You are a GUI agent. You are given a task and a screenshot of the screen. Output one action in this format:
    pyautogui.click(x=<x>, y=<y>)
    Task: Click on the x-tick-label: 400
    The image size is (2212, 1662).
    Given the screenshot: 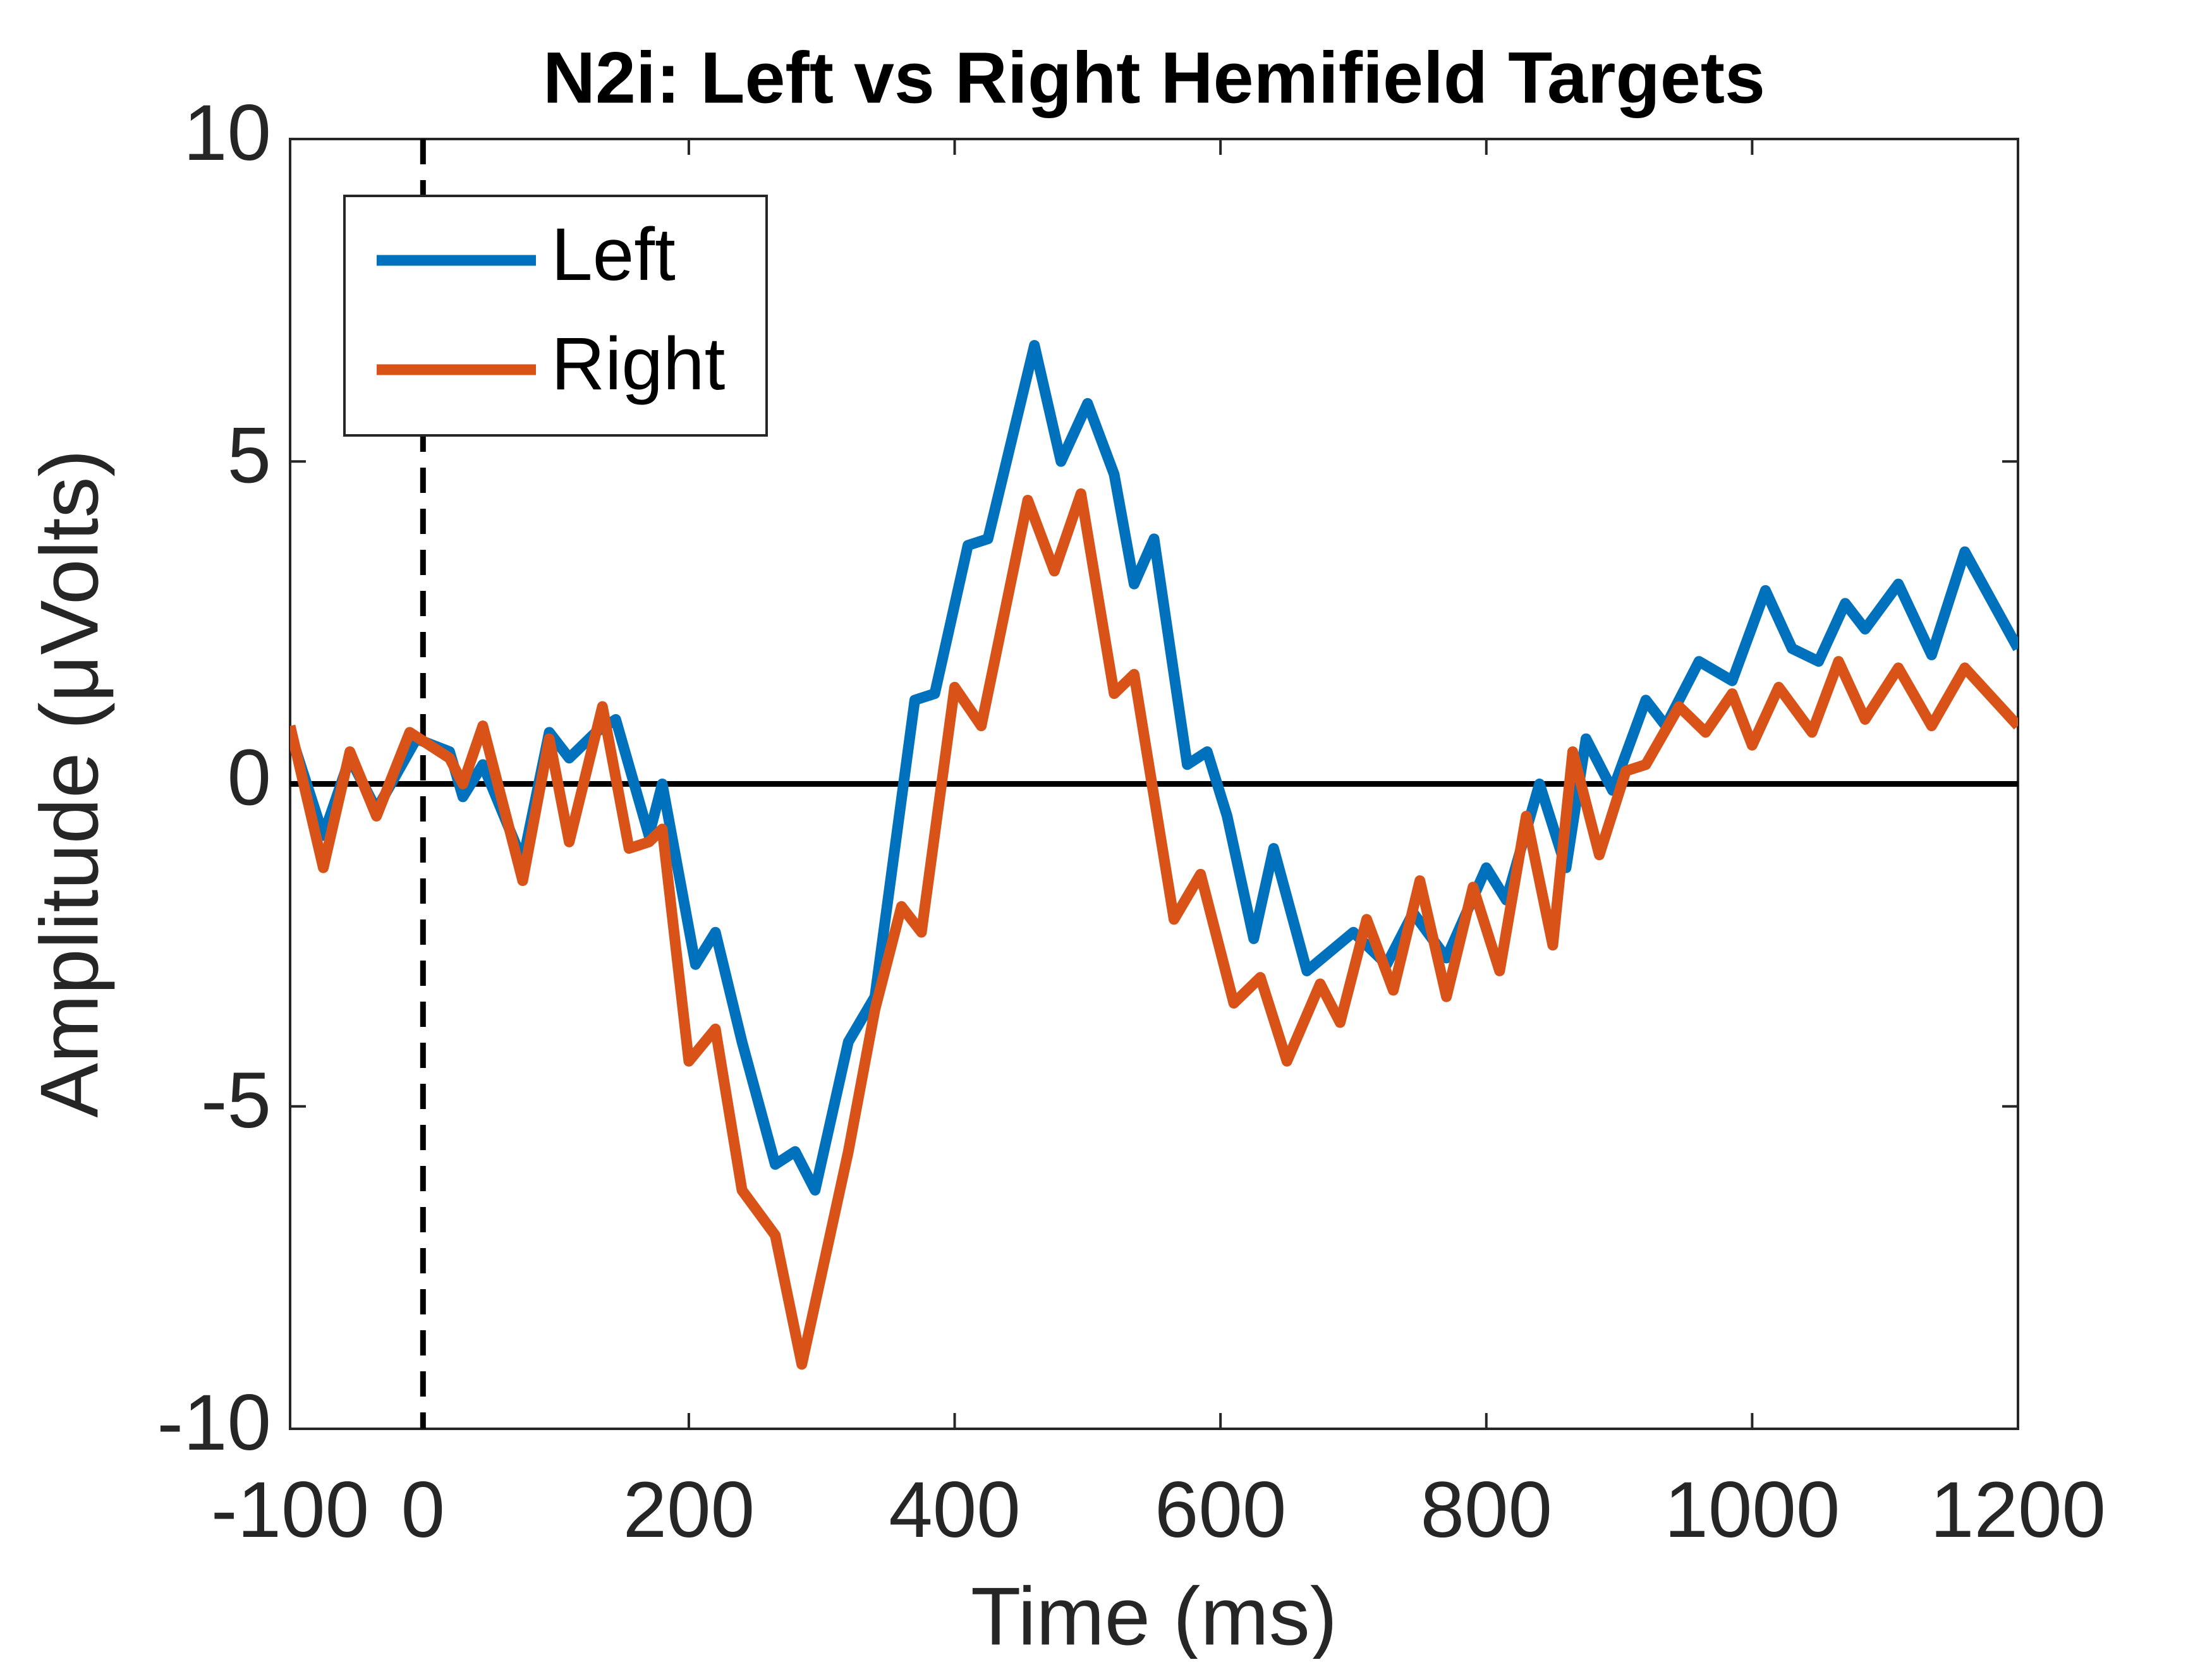 What is the action you would take?
    pyautogui.click(x=955, y=1510)
    